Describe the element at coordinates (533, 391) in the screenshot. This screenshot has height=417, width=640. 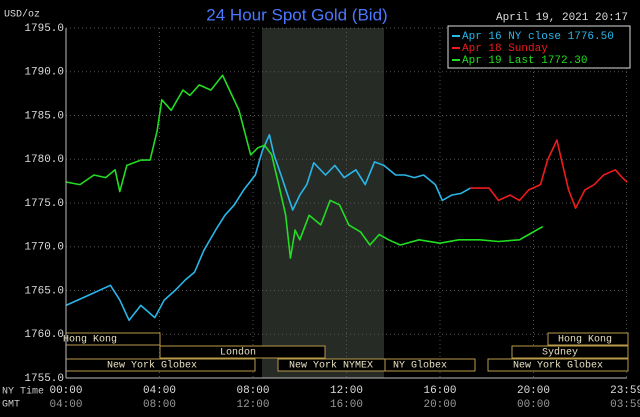
I see `x-tick-label: 20:00` at that location.